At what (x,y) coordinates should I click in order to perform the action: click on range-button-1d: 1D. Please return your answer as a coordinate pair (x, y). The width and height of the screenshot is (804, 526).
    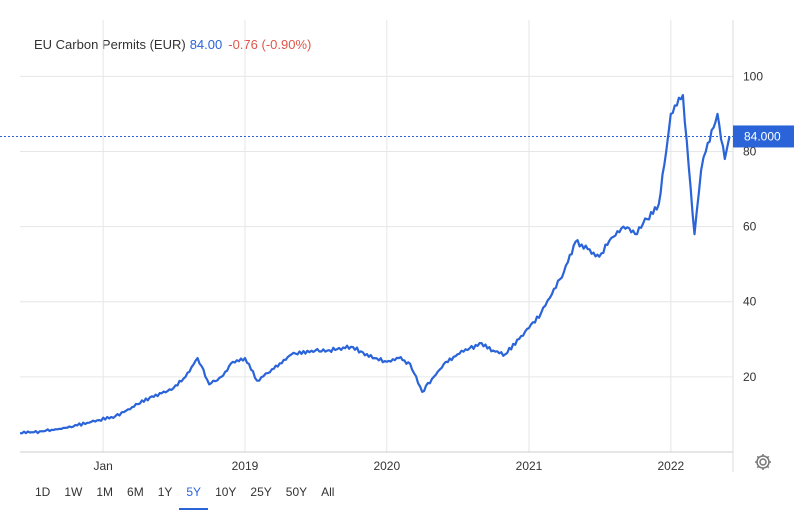
    Looking at the image, I should click on (43, 492).